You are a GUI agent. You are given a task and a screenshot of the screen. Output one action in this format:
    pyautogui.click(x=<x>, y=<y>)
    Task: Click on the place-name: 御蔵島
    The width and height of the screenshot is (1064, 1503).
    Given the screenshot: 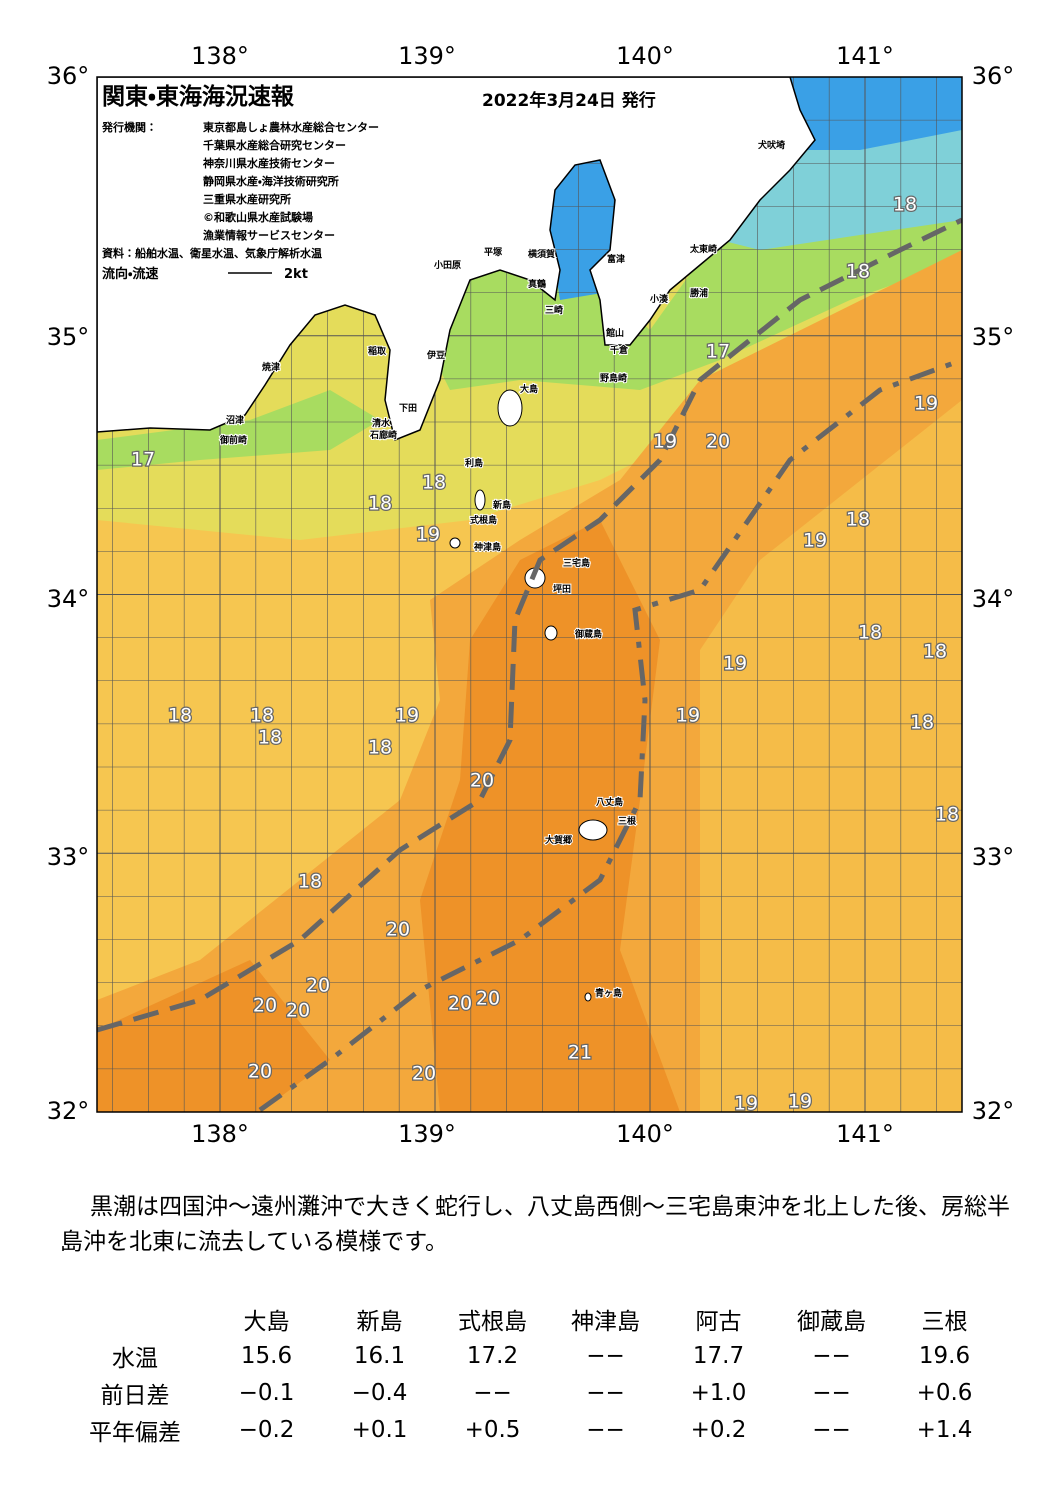 What is the action you would take?
    pyautogui.click(x=588, y=634)
    